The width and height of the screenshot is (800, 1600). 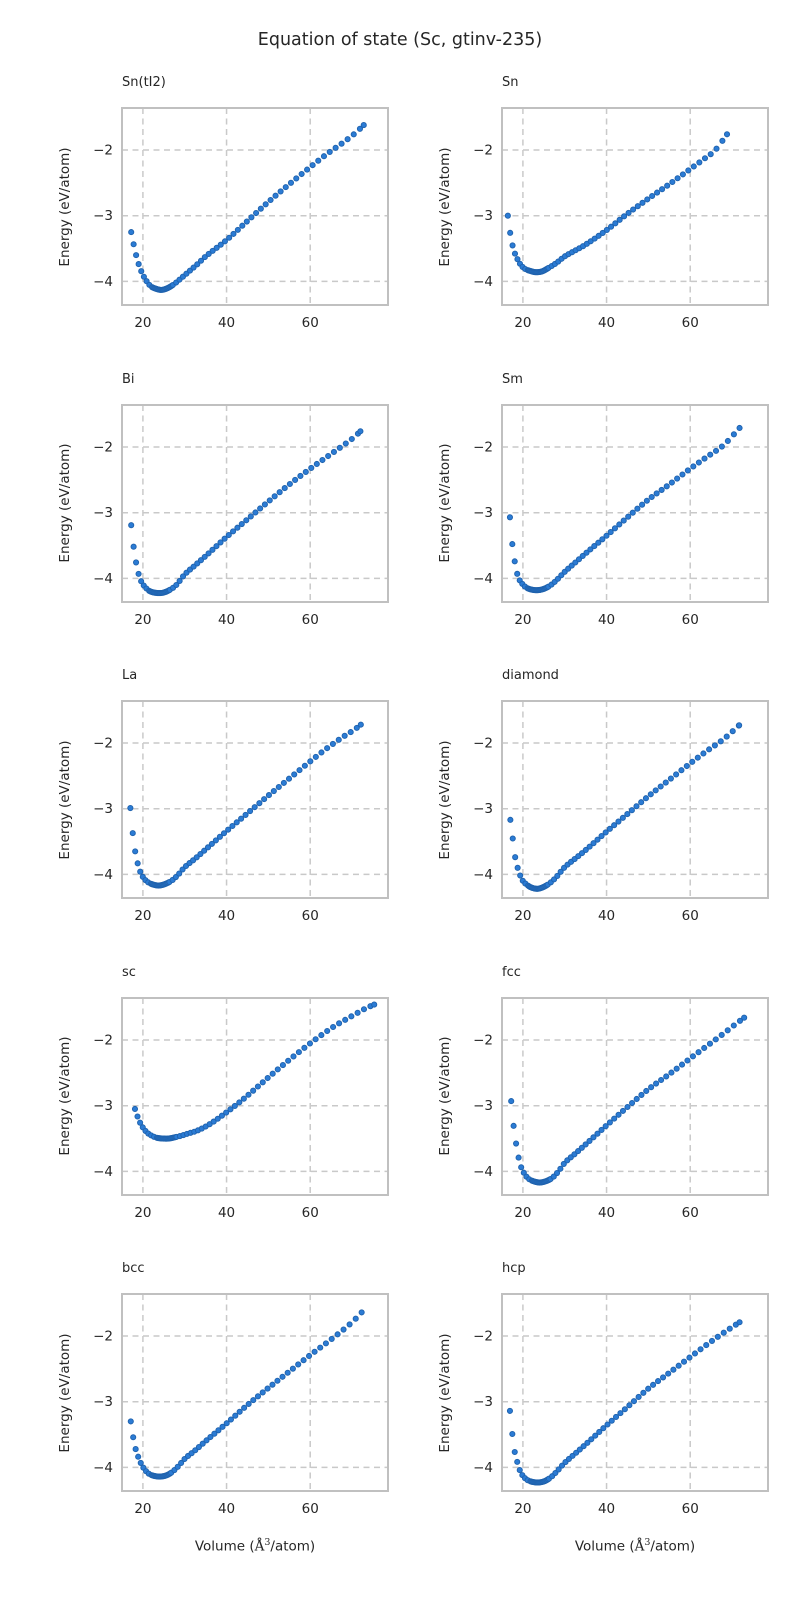 I want to click on subplot-title: Bi, so click(x=128, y=379).